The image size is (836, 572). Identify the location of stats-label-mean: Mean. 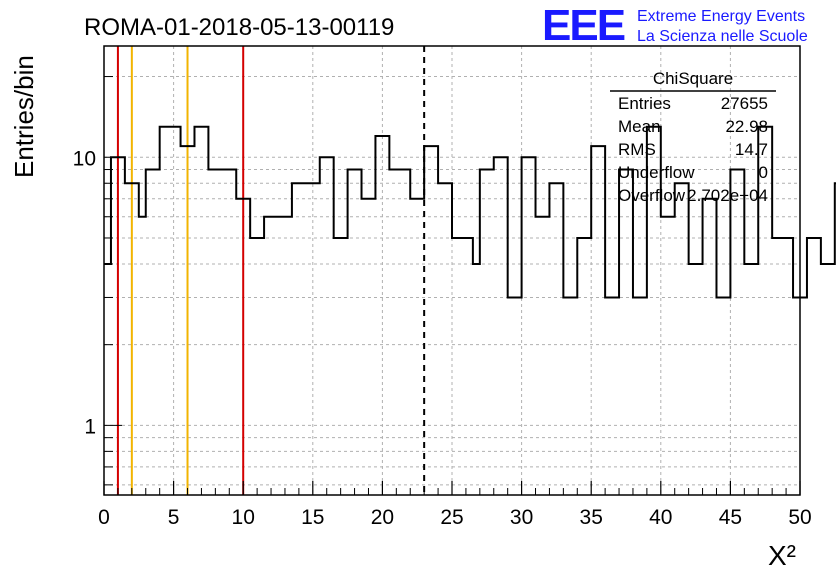
(639, 126).